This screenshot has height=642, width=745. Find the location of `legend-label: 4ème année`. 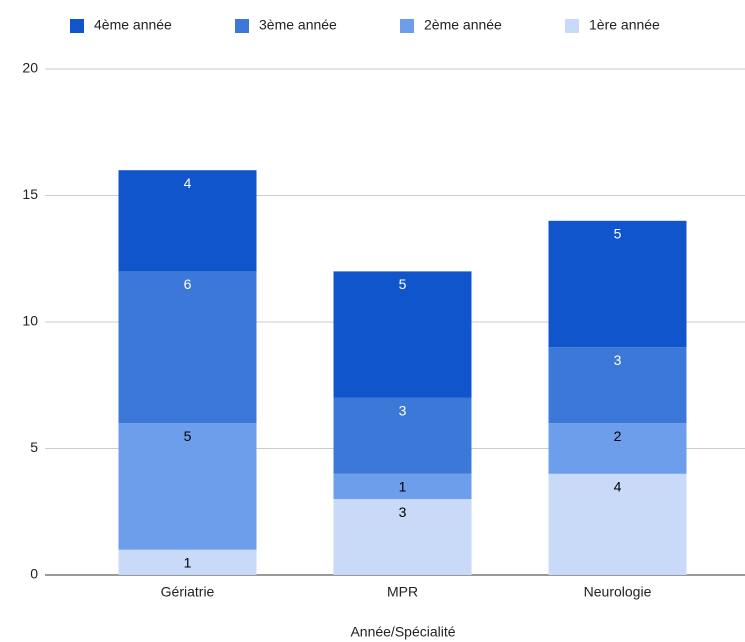

legend-label: 4ème année is located at coordinates (133, 25).